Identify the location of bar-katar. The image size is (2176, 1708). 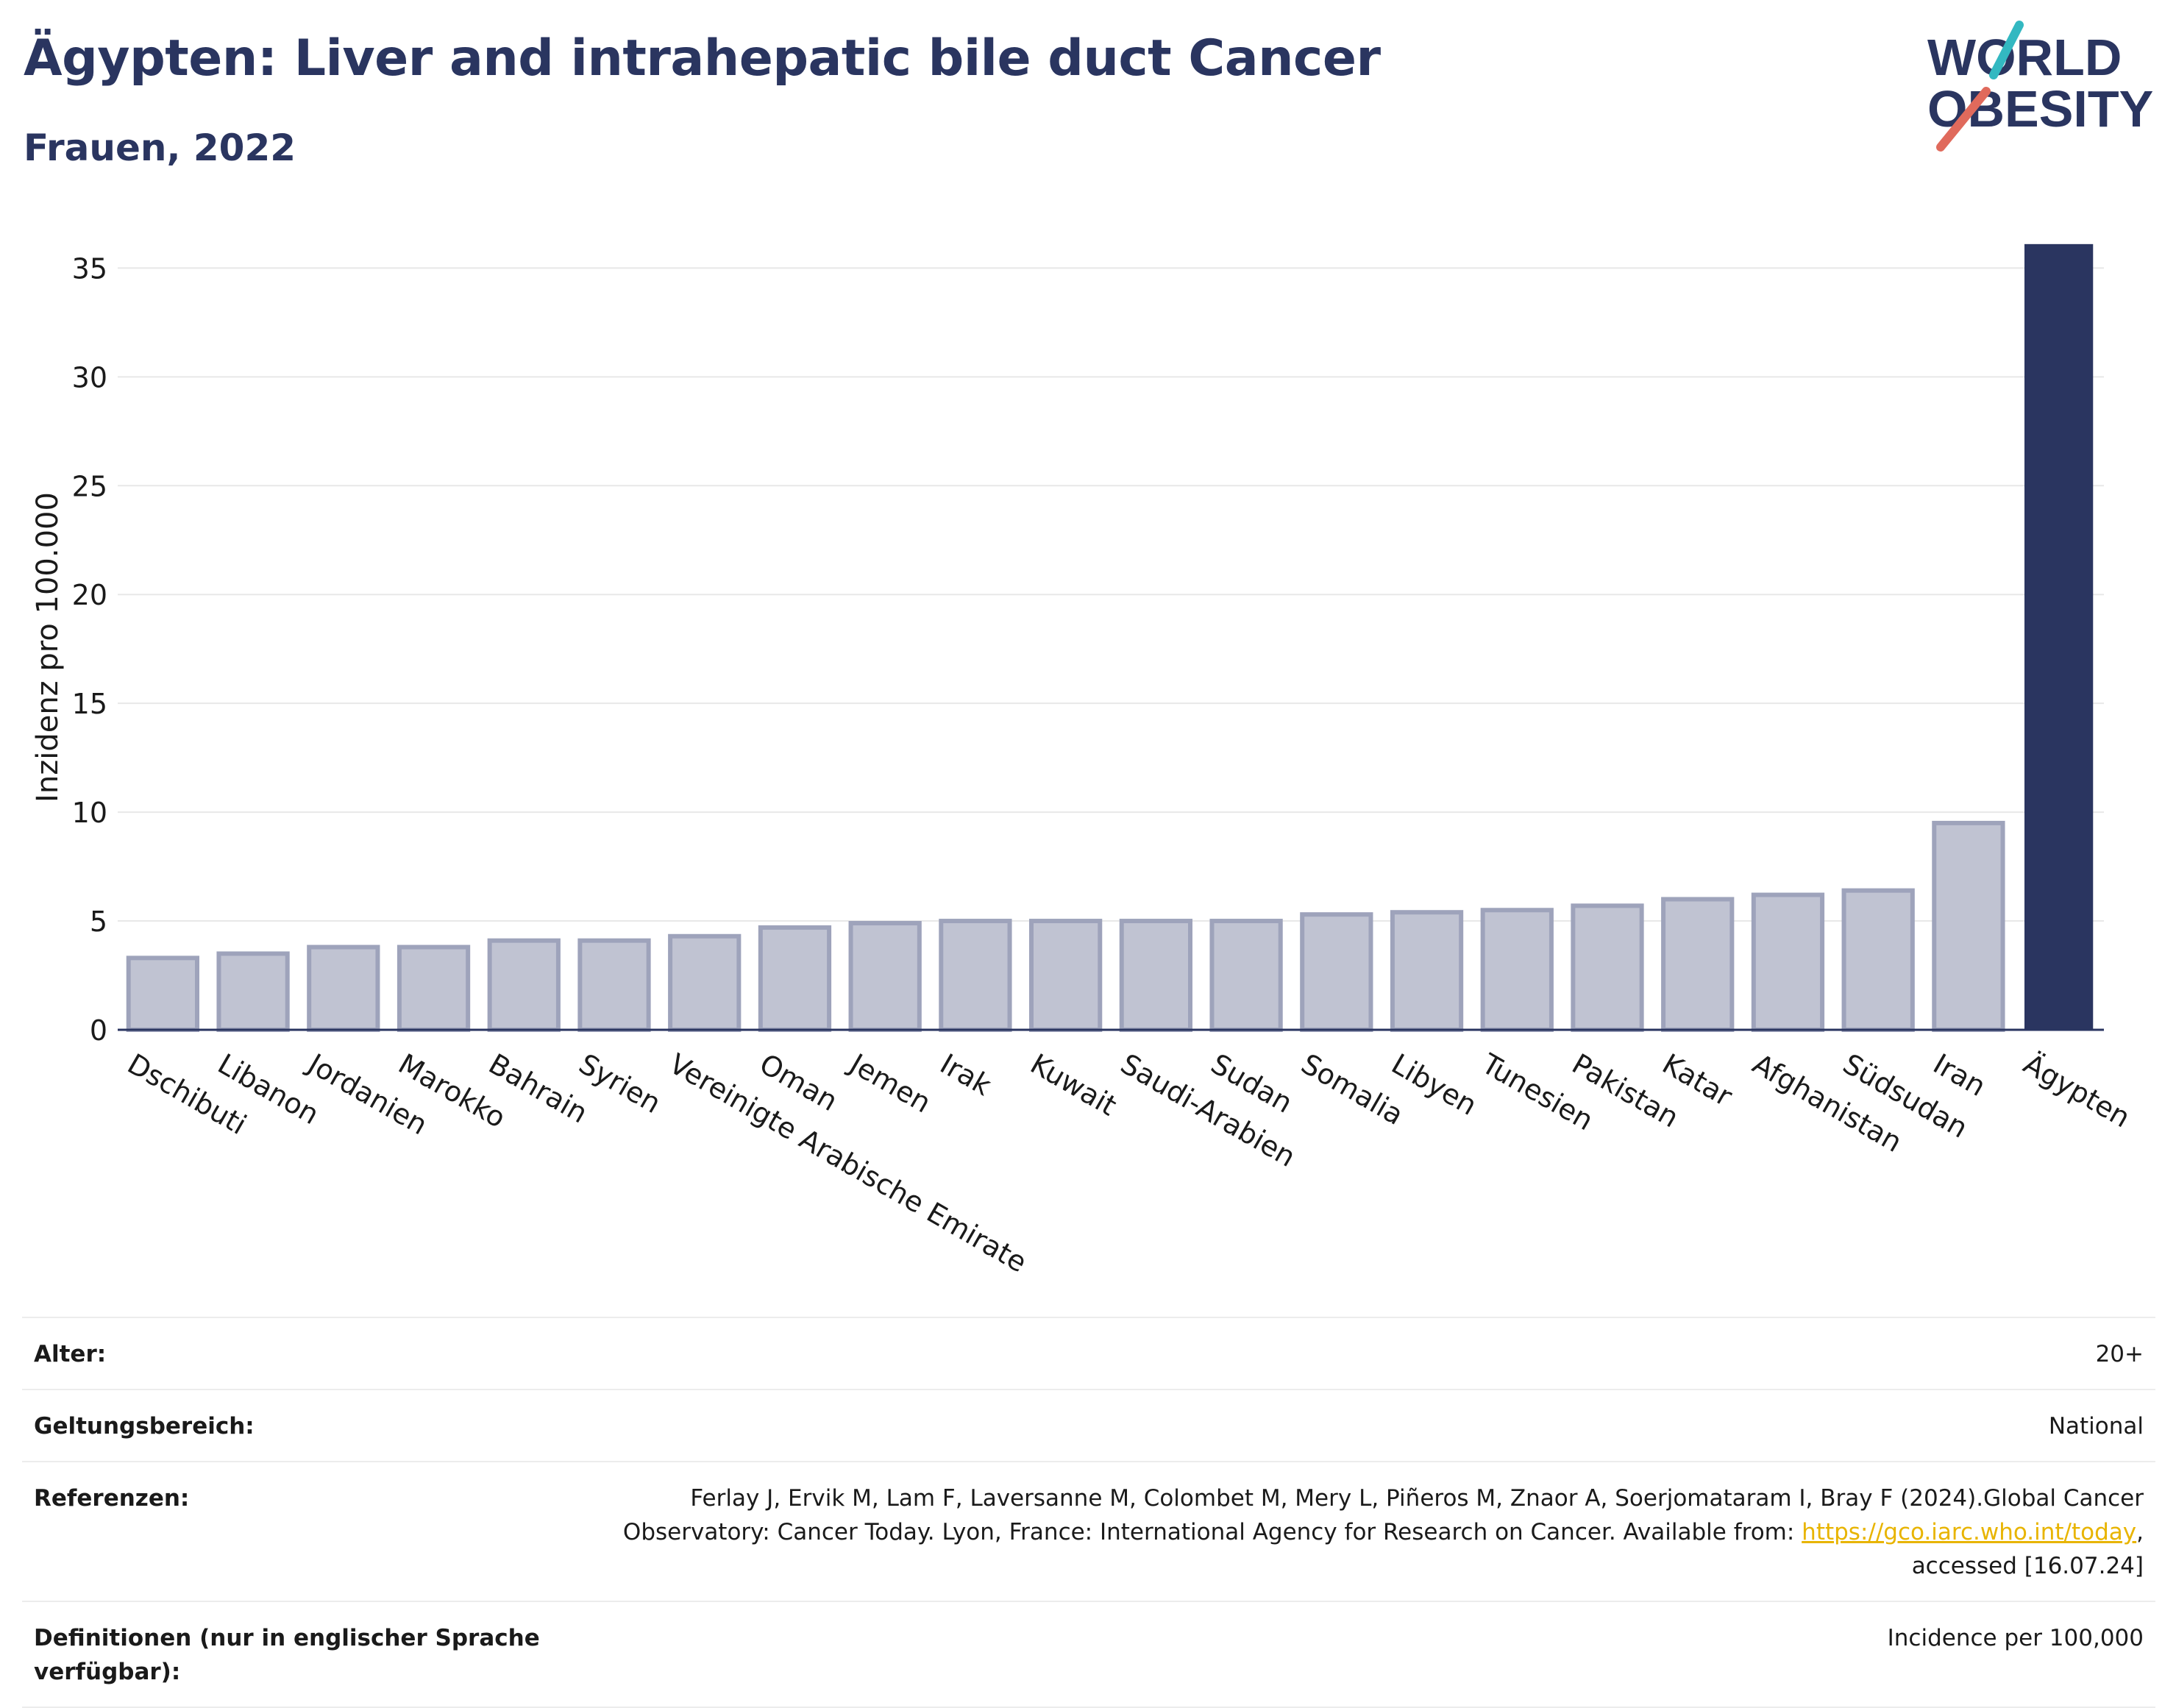
(1698, 965).